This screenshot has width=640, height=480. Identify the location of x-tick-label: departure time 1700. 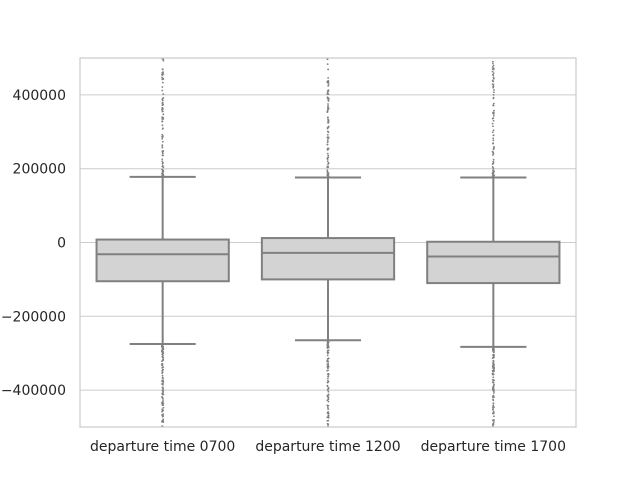
(493, 447).